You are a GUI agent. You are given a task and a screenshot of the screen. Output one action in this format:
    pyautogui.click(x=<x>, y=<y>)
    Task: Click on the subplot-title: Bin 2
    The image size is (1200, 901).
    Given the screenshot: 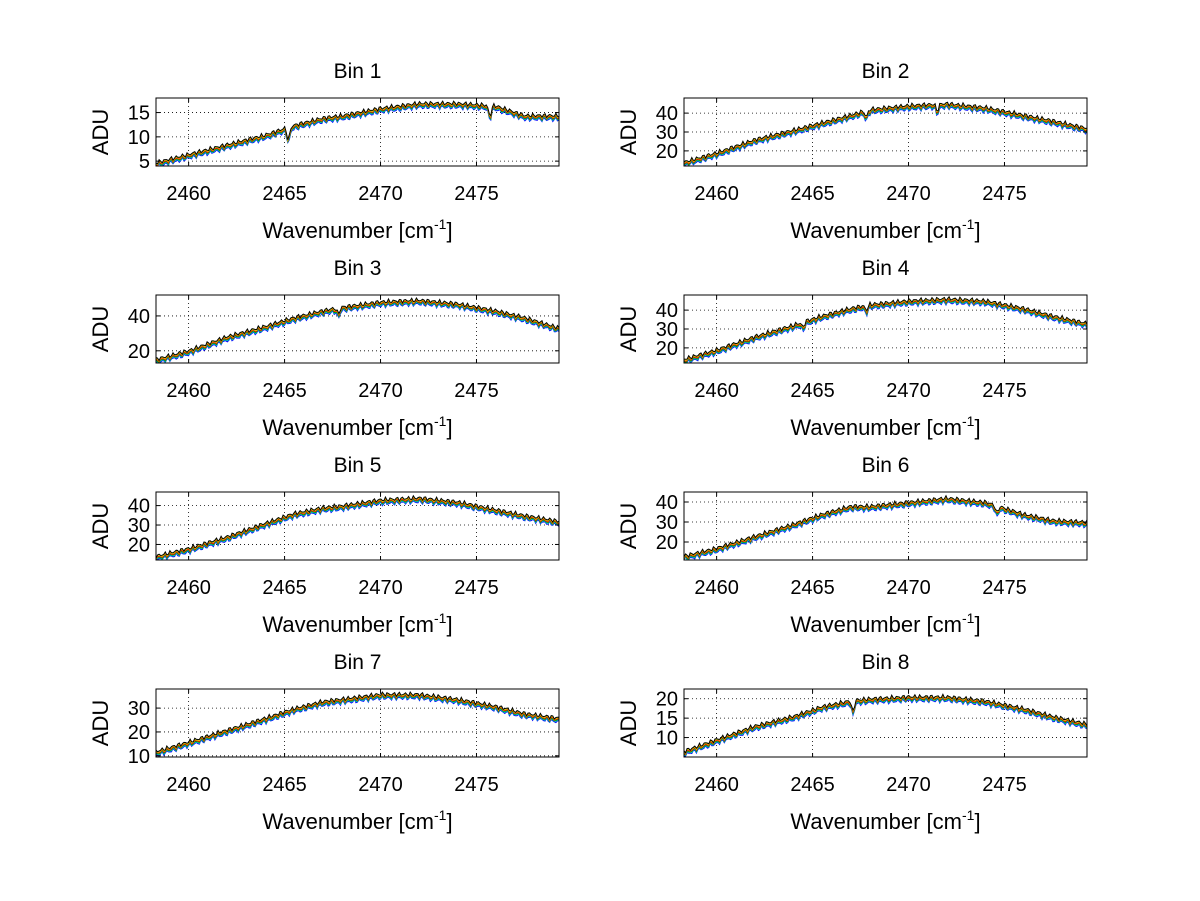 What is the action you would take?
    pyautogui.click(x=886, y=71)
    